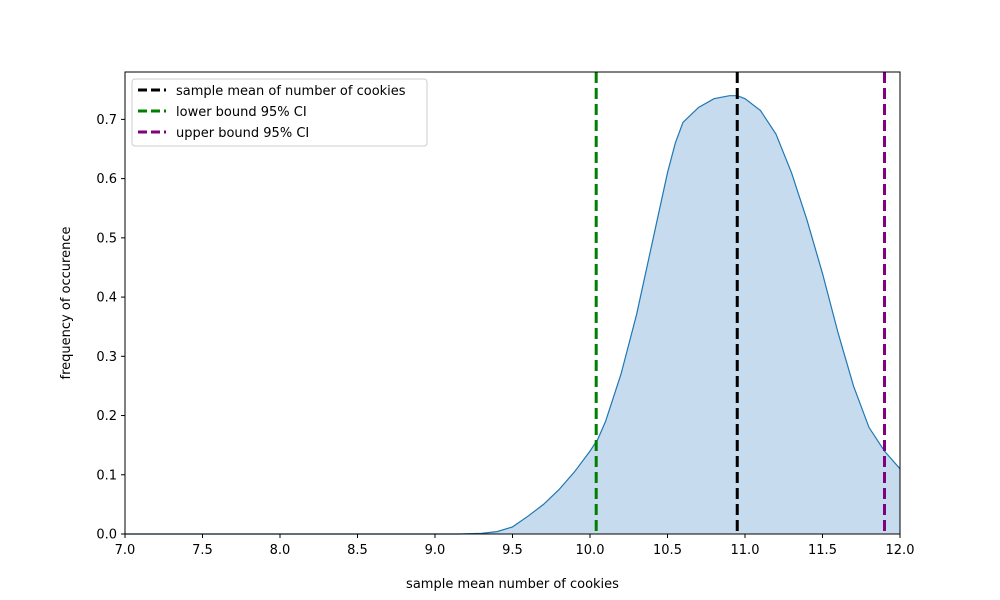 This screenshot has width=1000, height=600. I want to click on legend-label: sample mean of number of cookies, so click(291, 91).